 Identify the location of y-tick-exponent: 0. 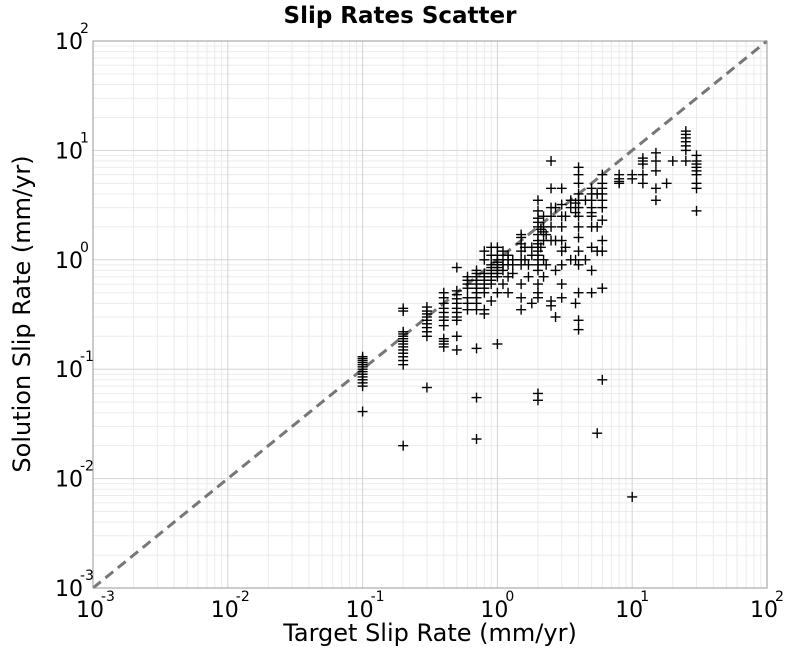
(84, 248).